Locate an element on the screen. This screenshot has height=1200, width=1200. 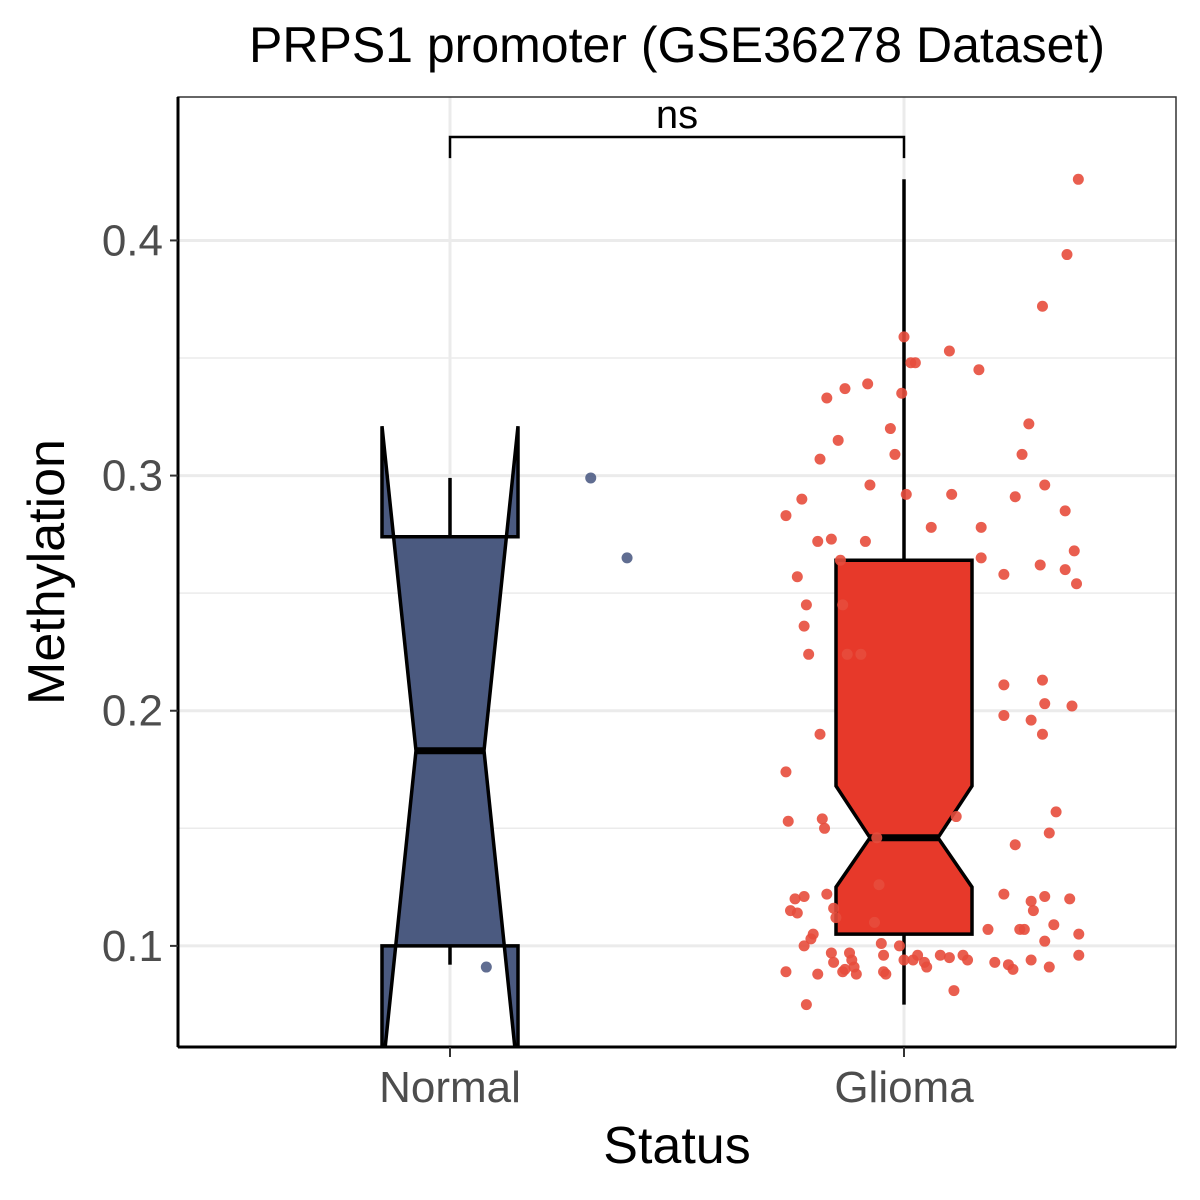
box-body is located at coordinates (904, 747).